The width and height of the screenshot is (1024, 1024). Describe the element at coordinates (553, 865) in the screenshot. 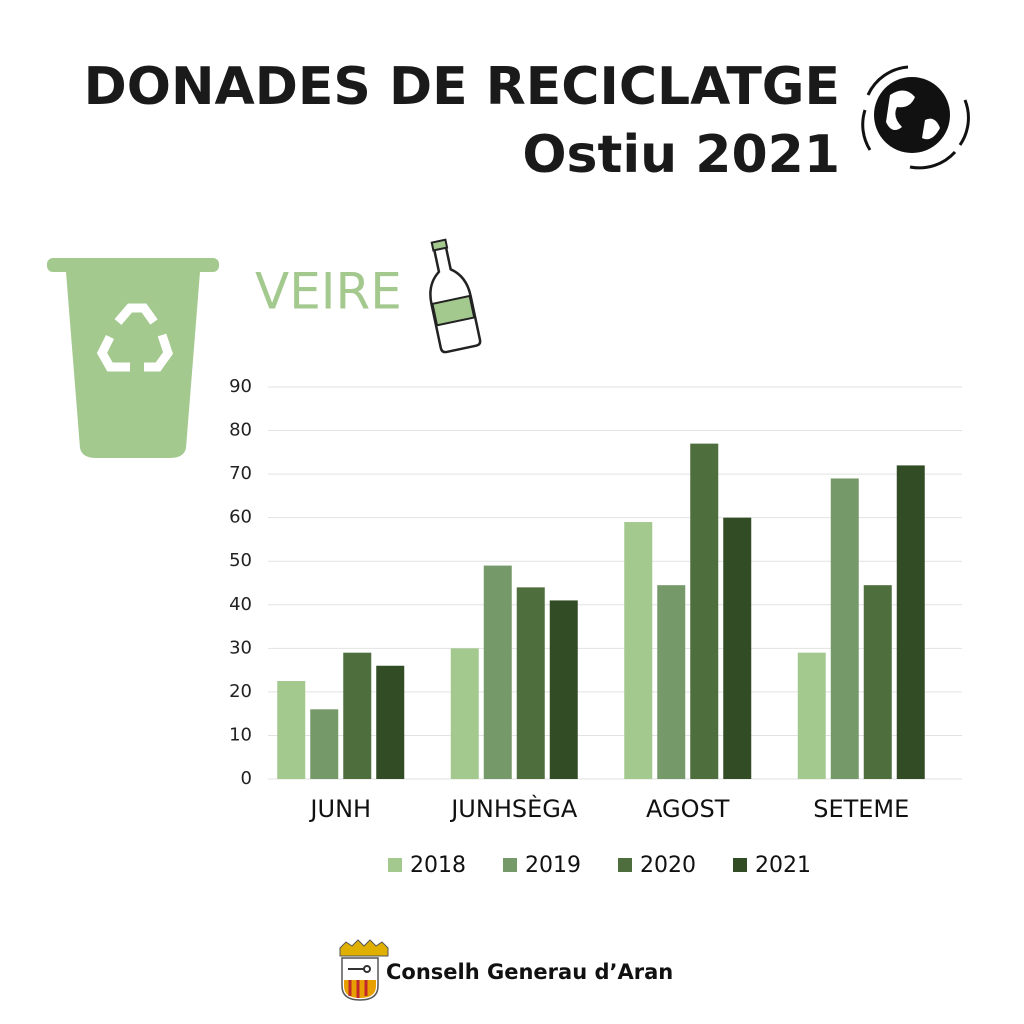

I see `legend-label: 2019` at that location.